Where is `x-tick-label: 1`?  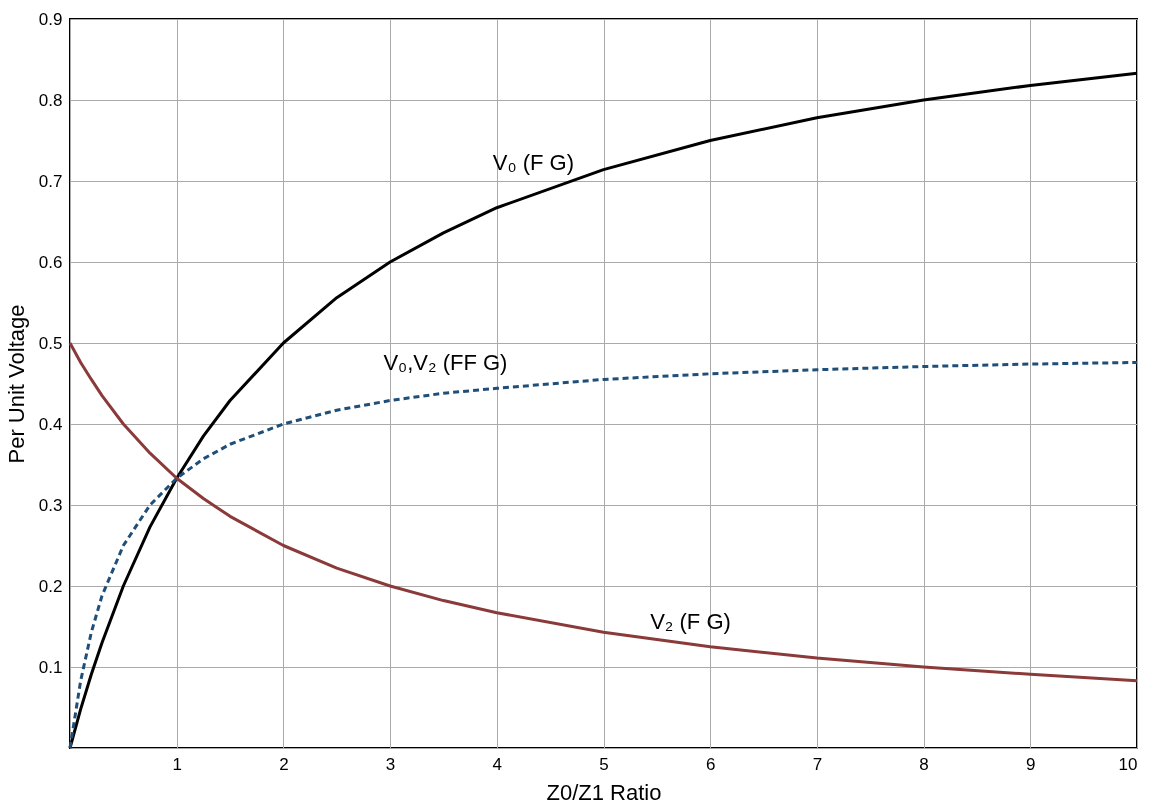
x-tick-label: 1 is located at coordinates (177, 764).